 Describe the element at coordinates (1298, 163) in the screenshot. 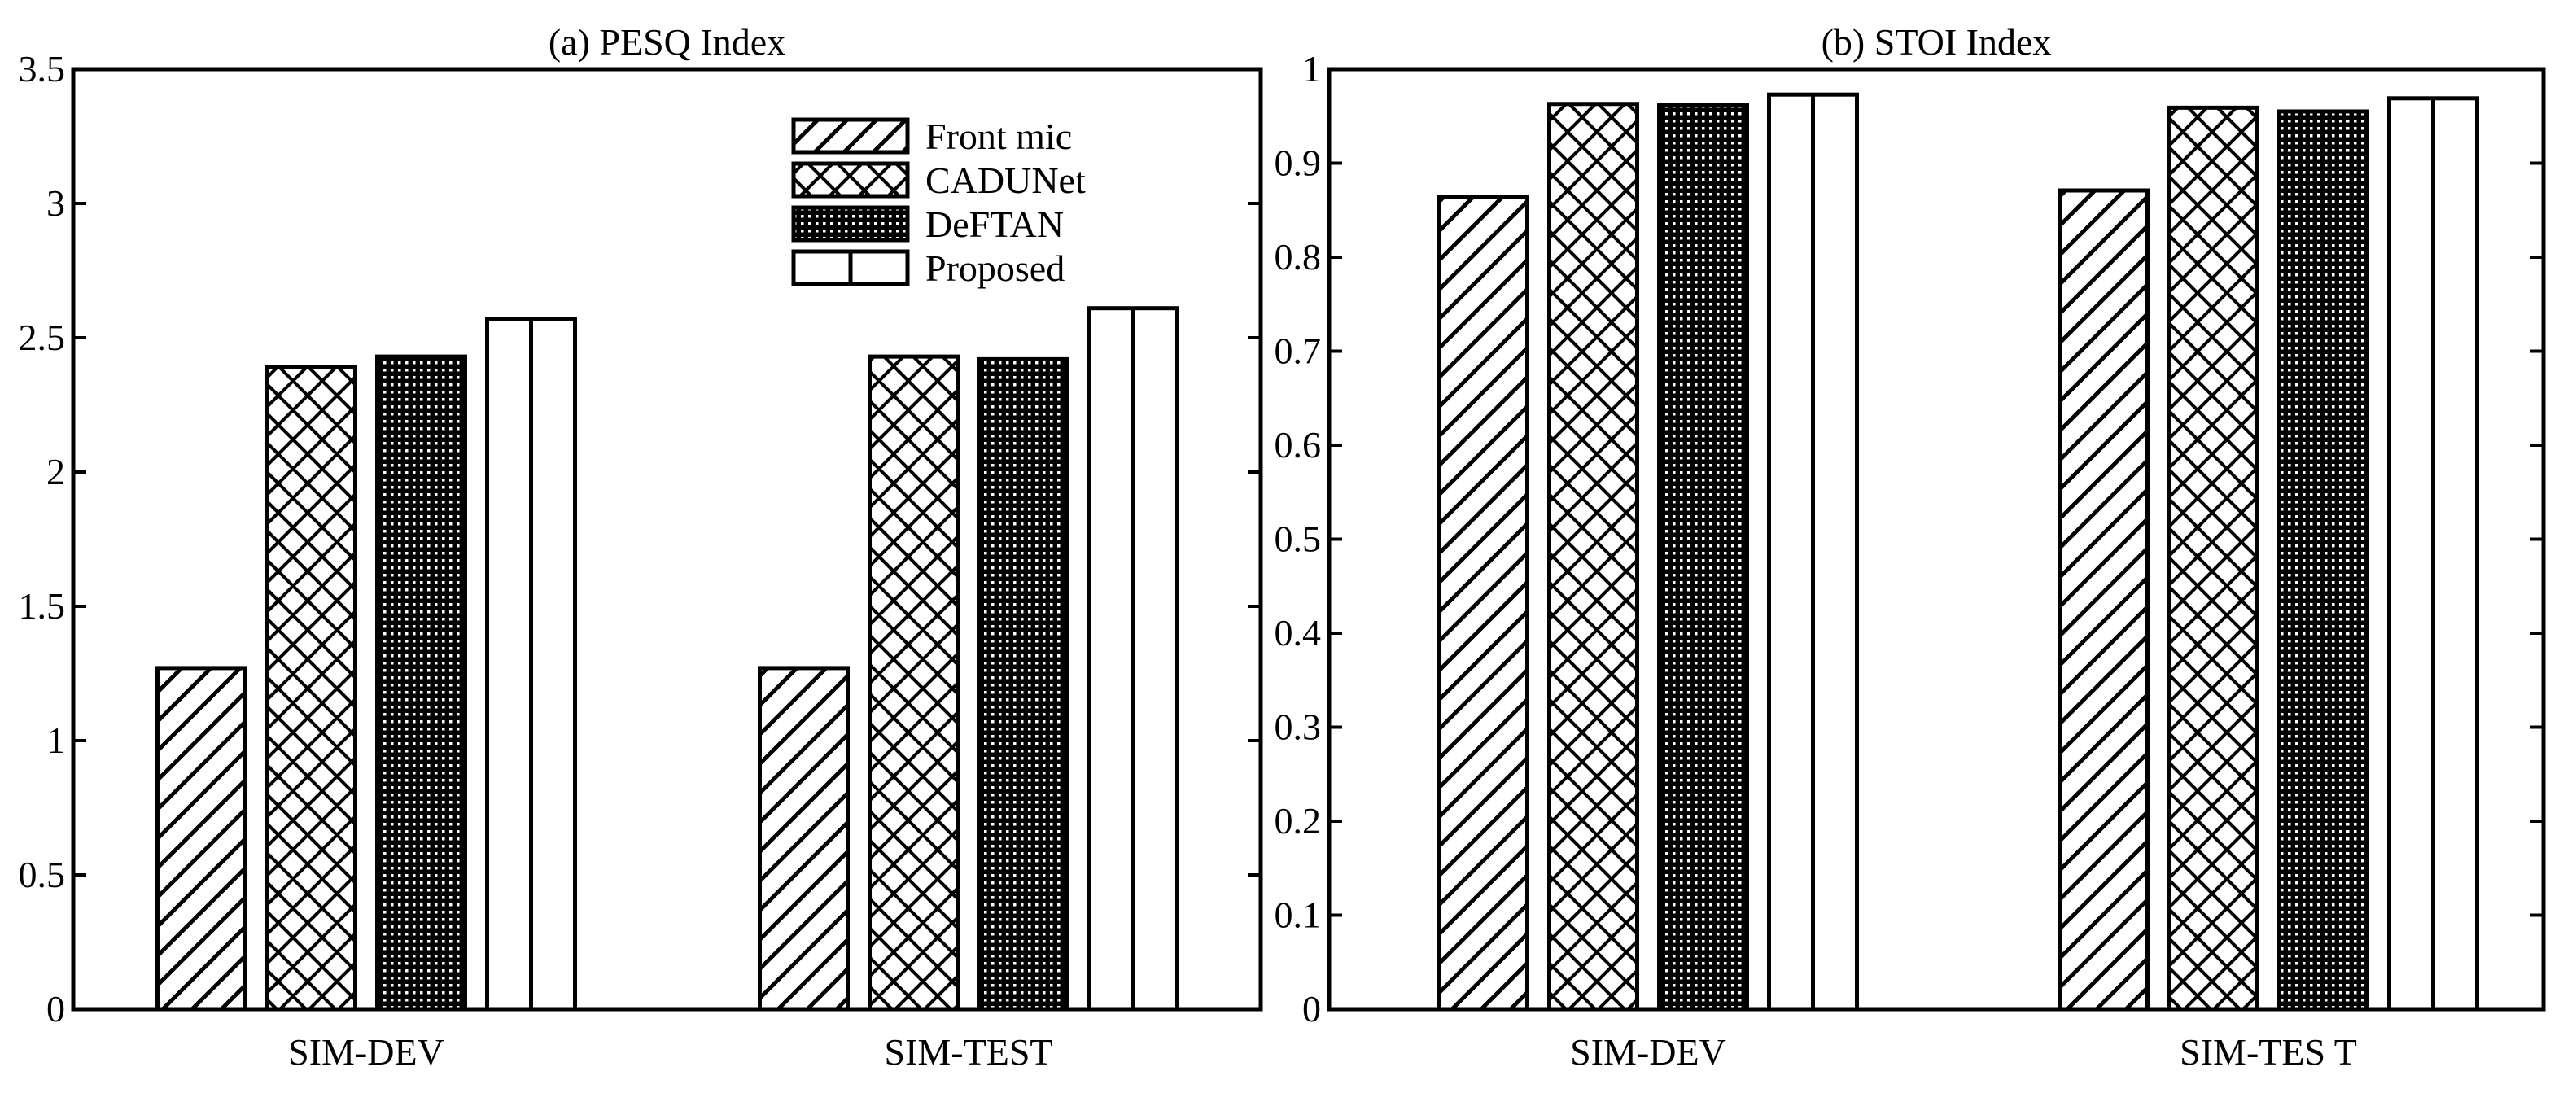

I see `y-tick-label: 0.9` at that location.